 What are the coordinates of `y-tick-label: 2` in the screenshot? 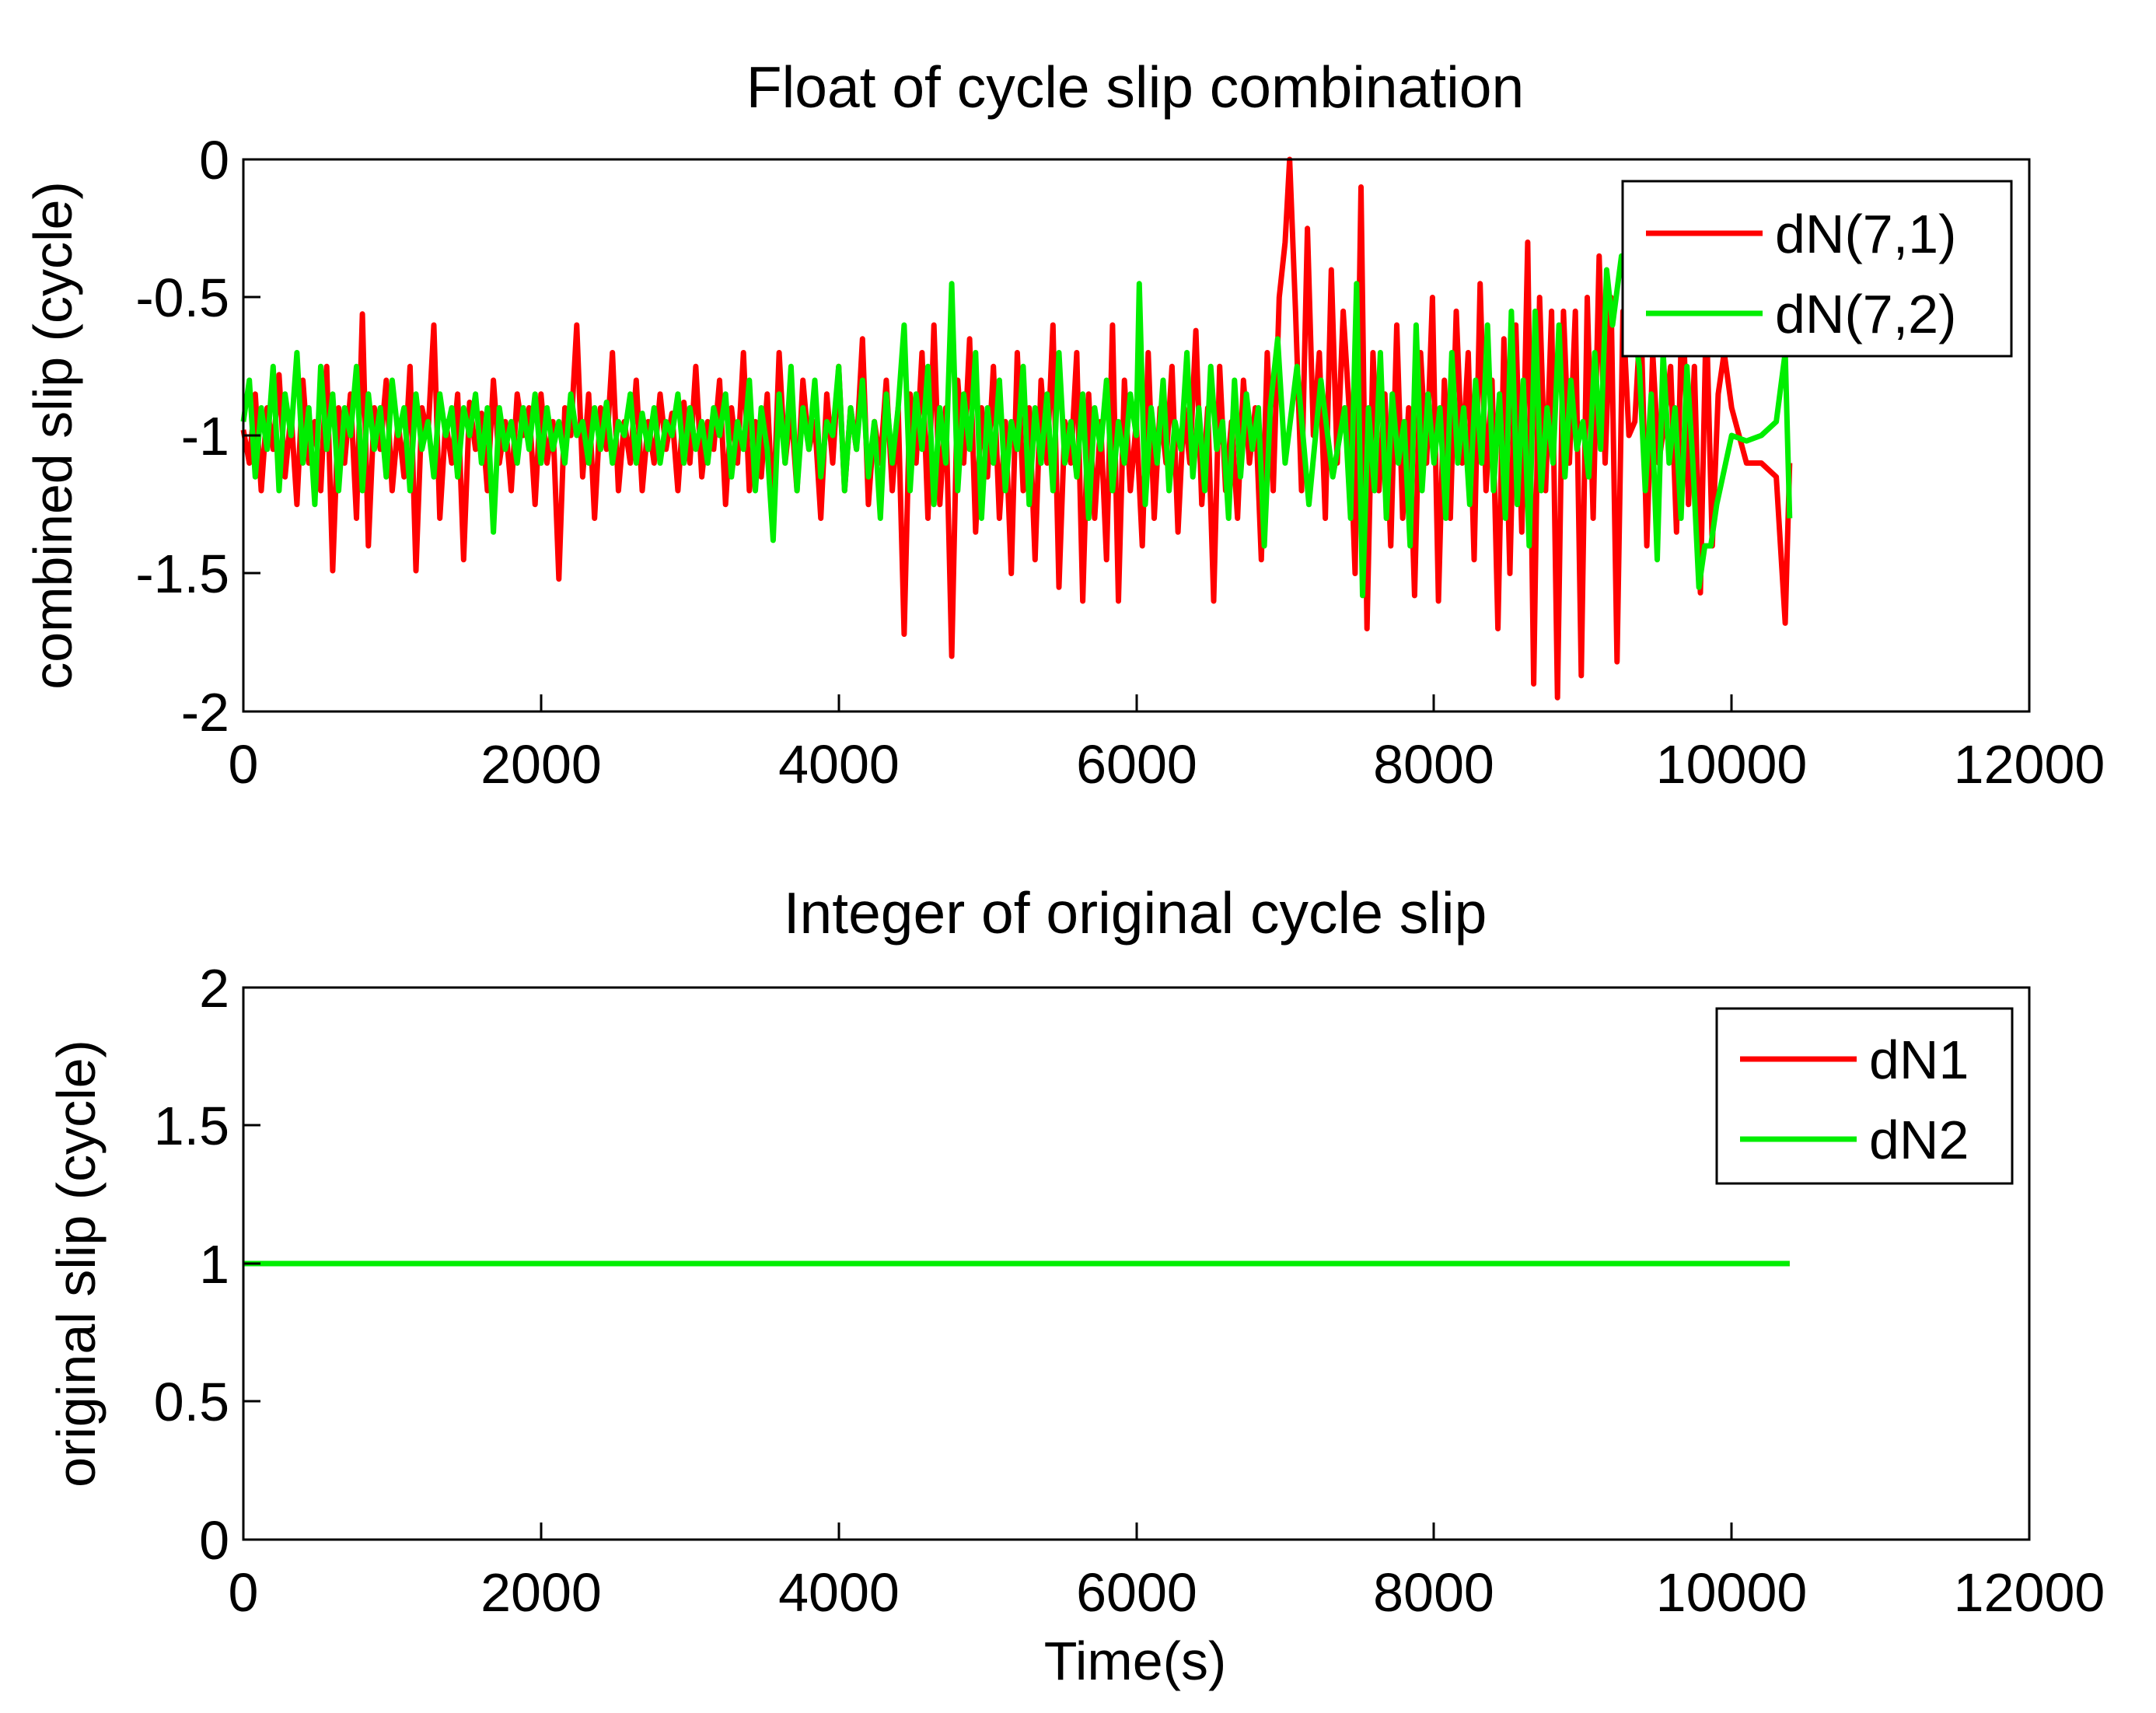 It's located at (214, 988).